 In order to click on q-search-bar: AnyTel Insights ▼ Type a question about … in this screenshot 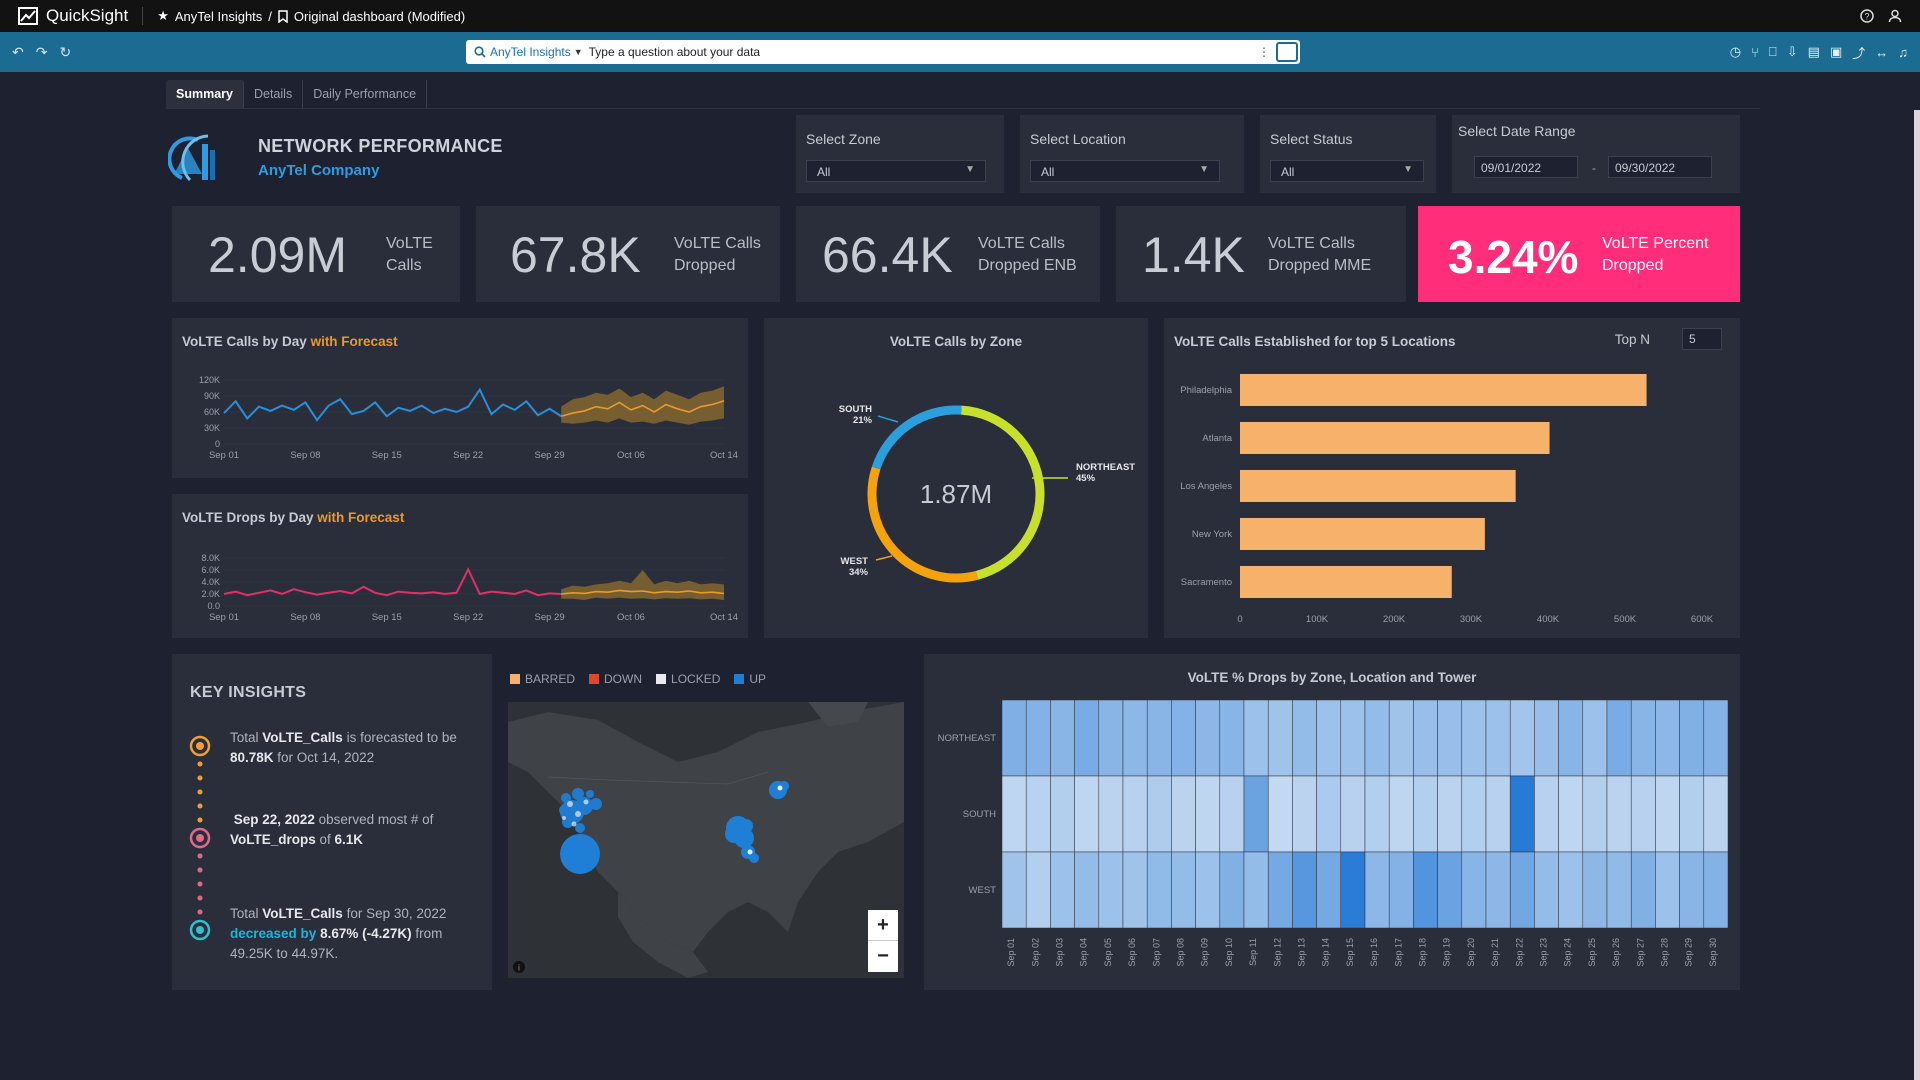, I will do `click(883, 52)`.